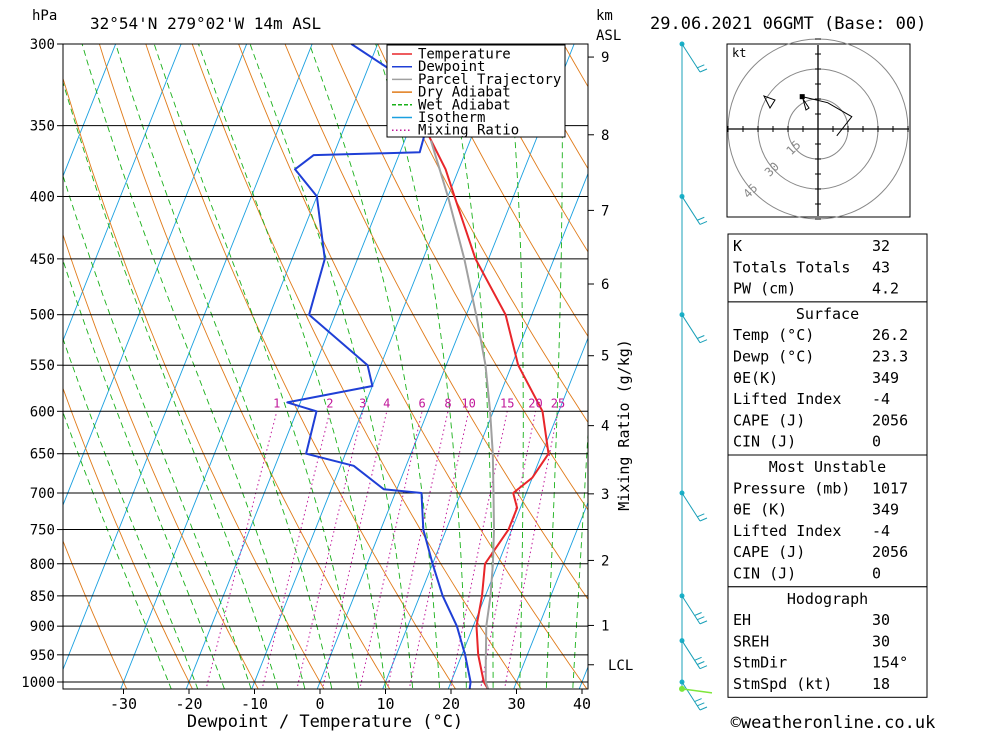 Image resolution: width=1000 pixels, height=733 pixels. Describe the element at coordinates (881, 399) in the screenshot. I see `table-row-value: -4` at that location.